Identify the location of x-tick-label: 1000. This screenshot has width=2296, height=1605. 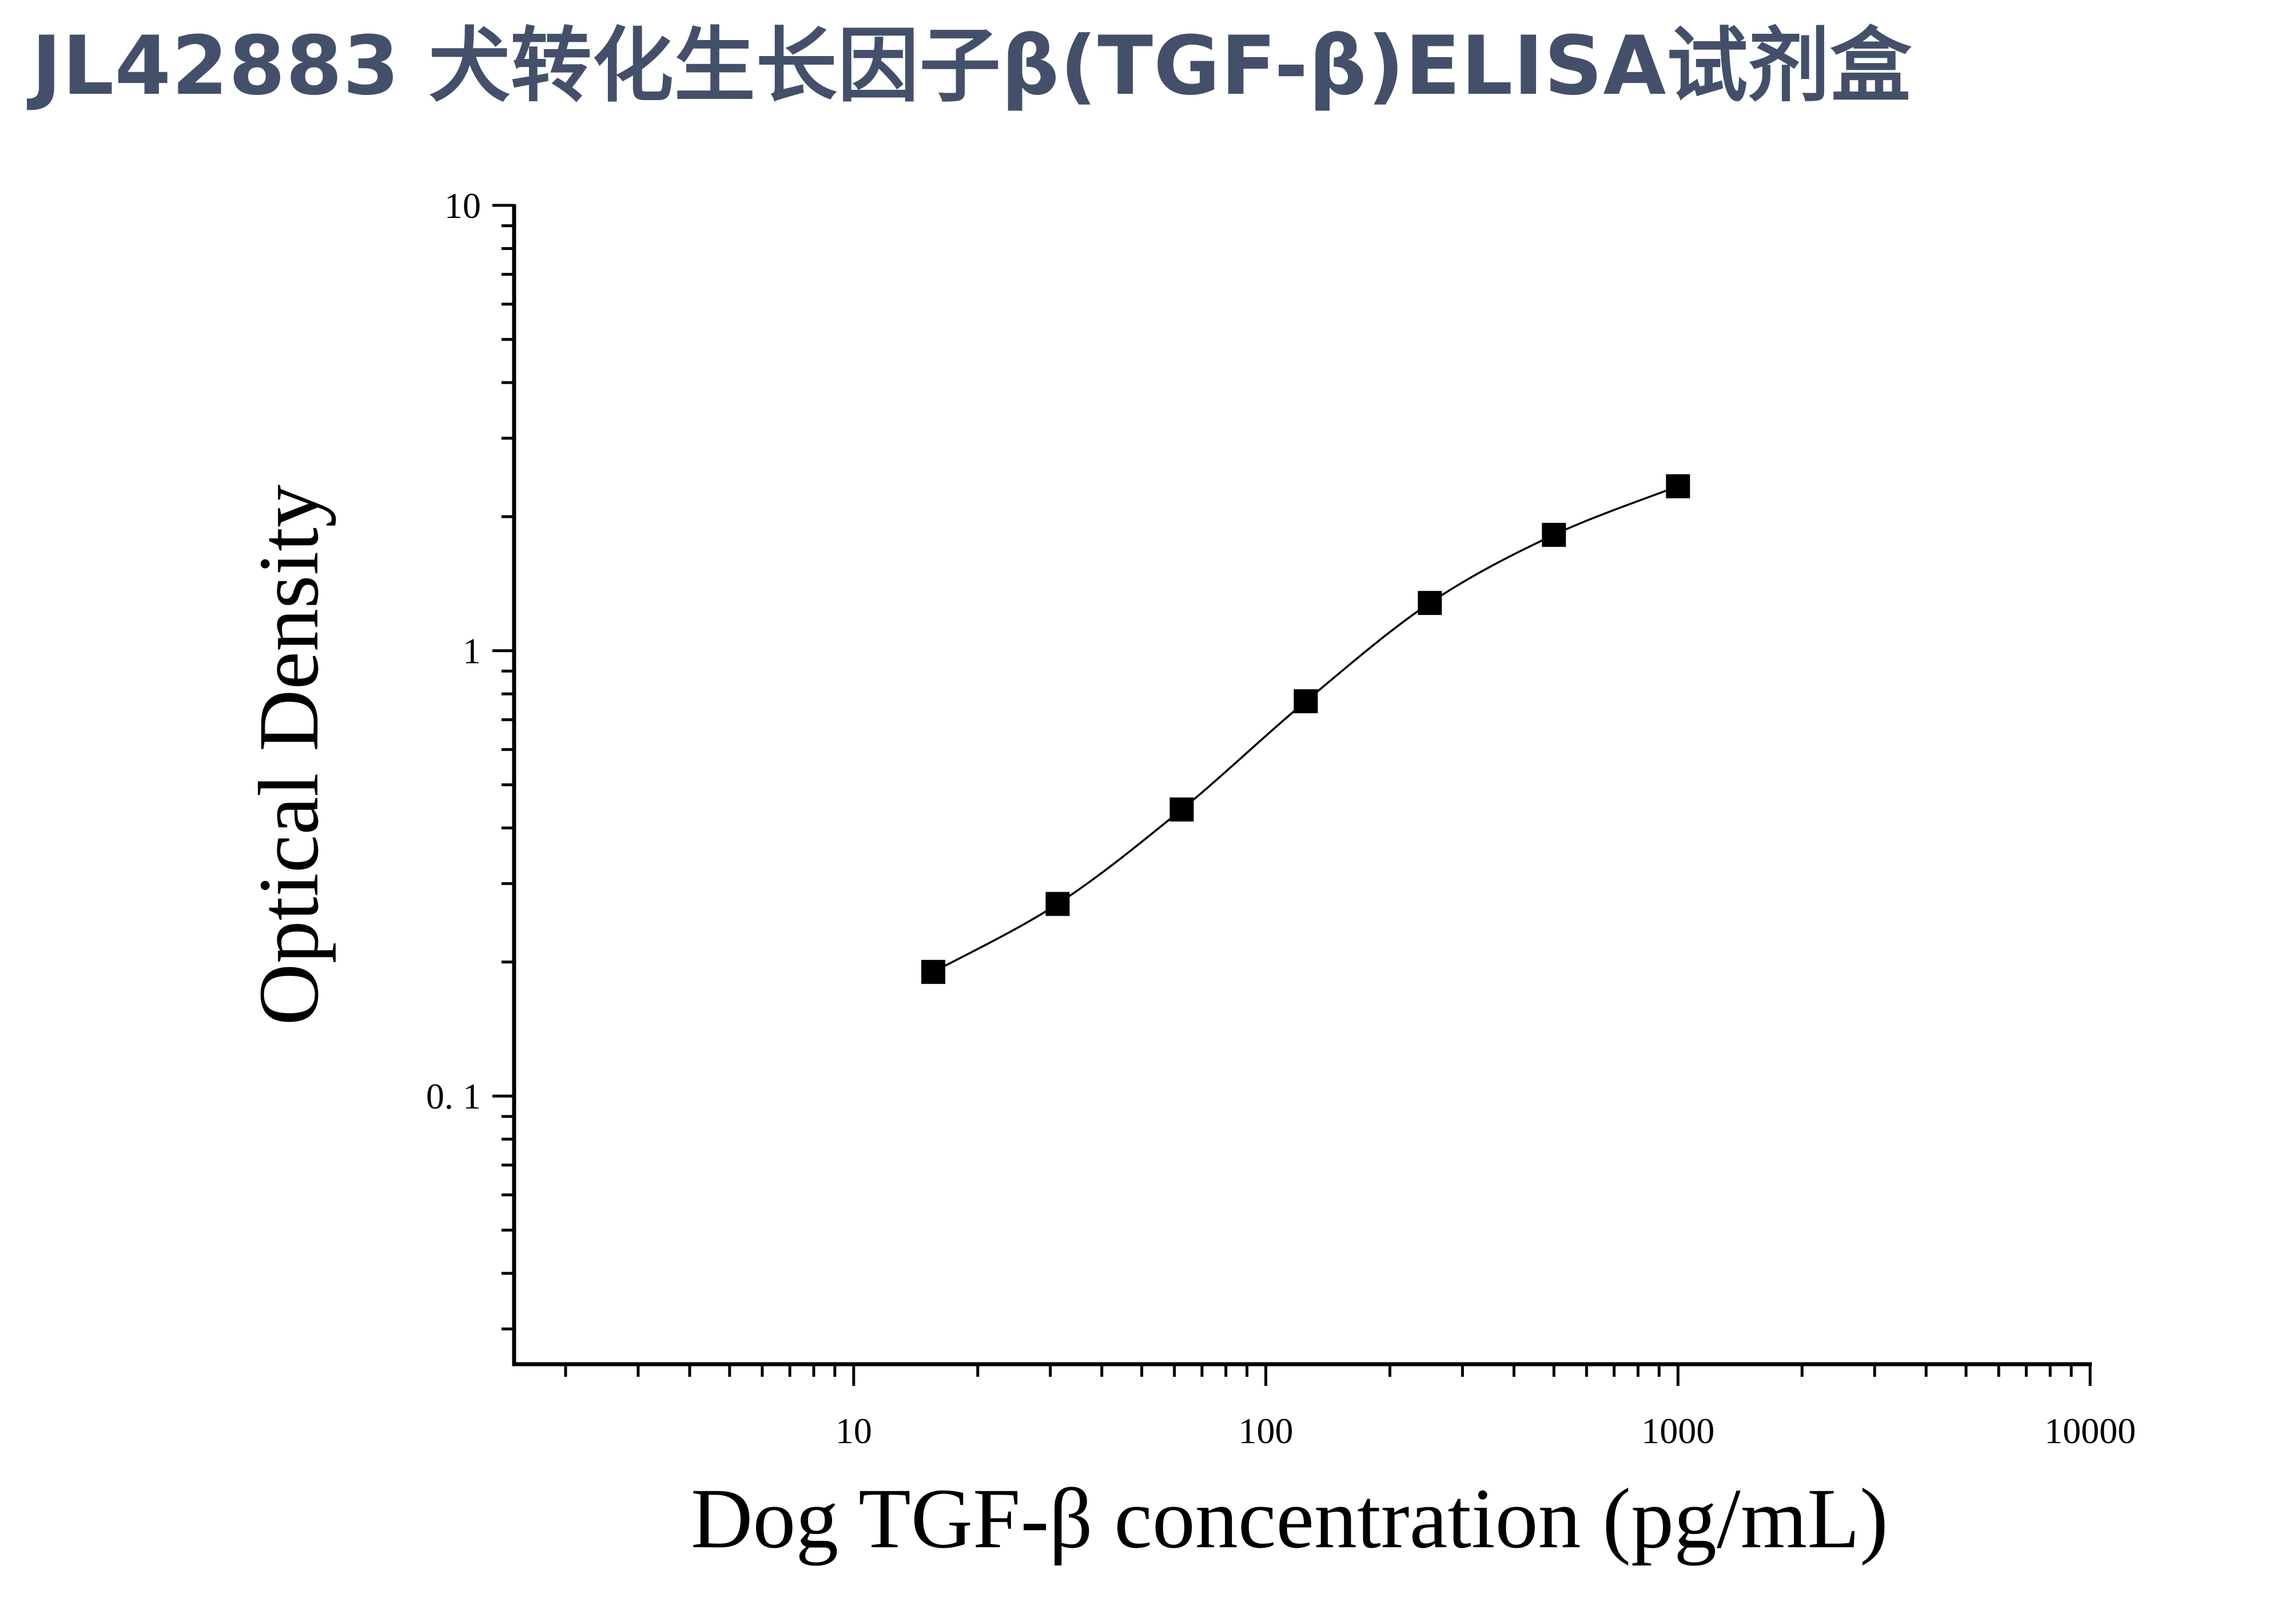
(1677, 1431).